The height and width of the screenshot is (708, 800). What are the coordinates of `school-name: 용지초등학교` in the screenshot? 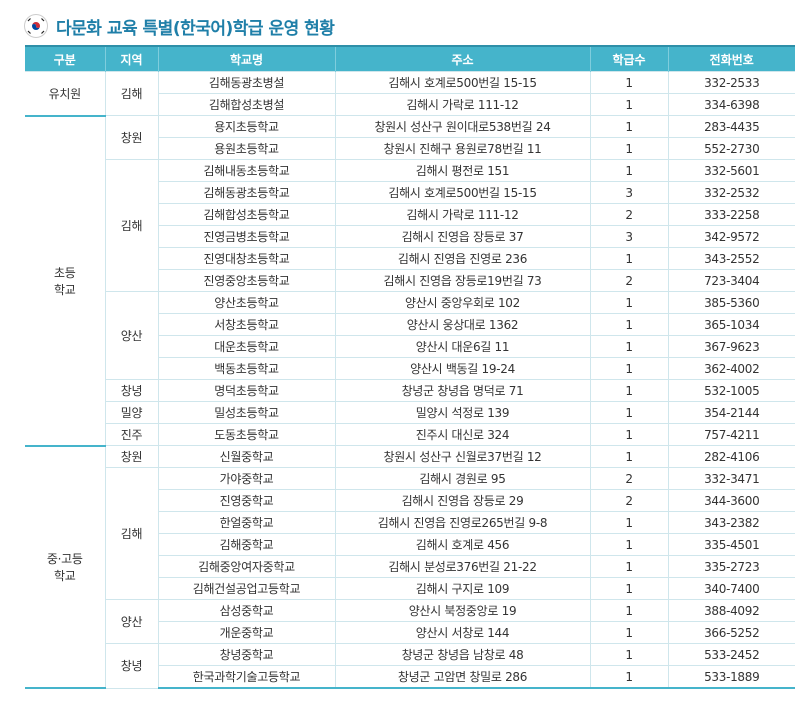 It's located at (246, 126).